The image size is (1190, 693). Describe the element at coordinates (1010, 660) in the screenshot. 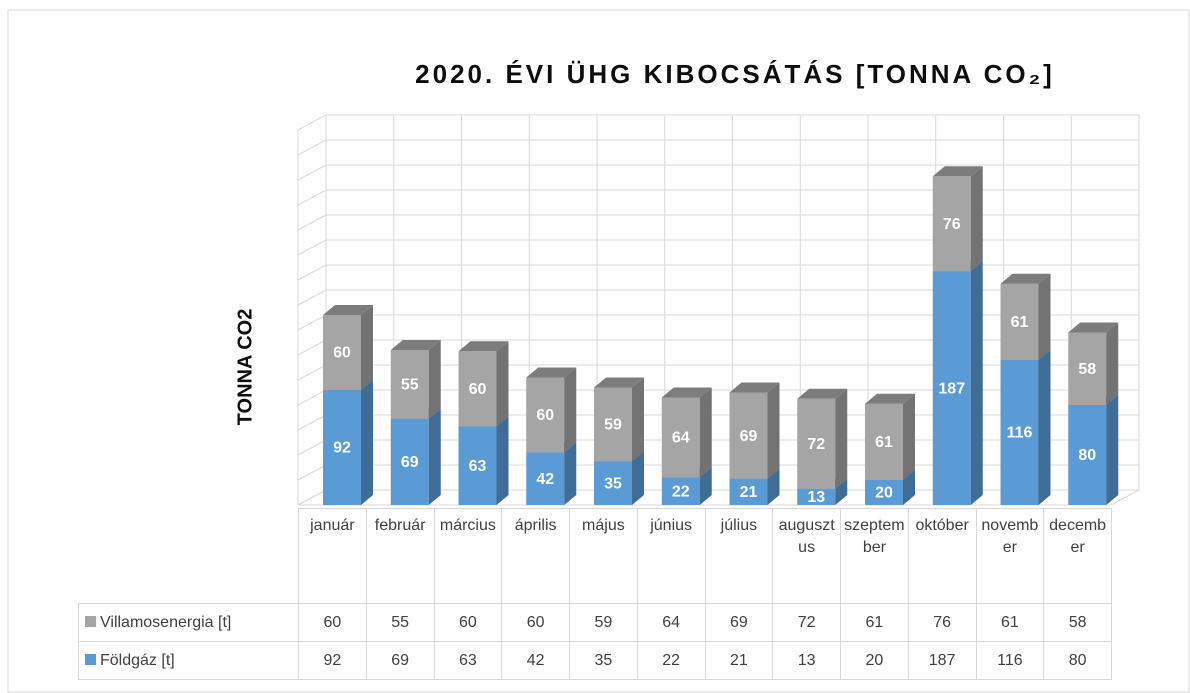

I see `table-value: 116` at that location.